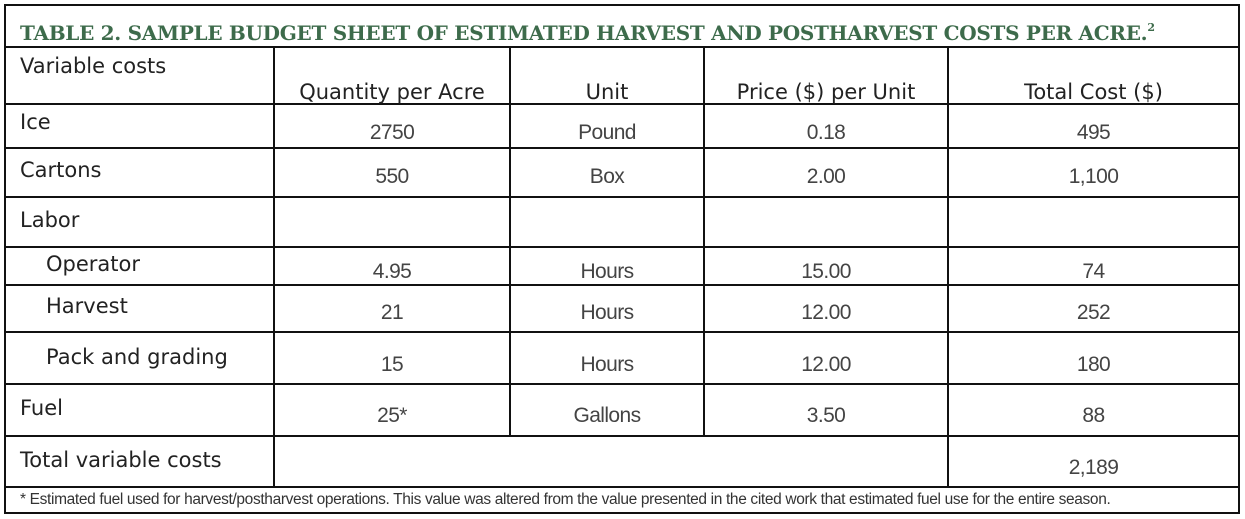 The height and width of the screenshot is (519, 1245). I want to click on table-row: Labor, so click(622, 222).